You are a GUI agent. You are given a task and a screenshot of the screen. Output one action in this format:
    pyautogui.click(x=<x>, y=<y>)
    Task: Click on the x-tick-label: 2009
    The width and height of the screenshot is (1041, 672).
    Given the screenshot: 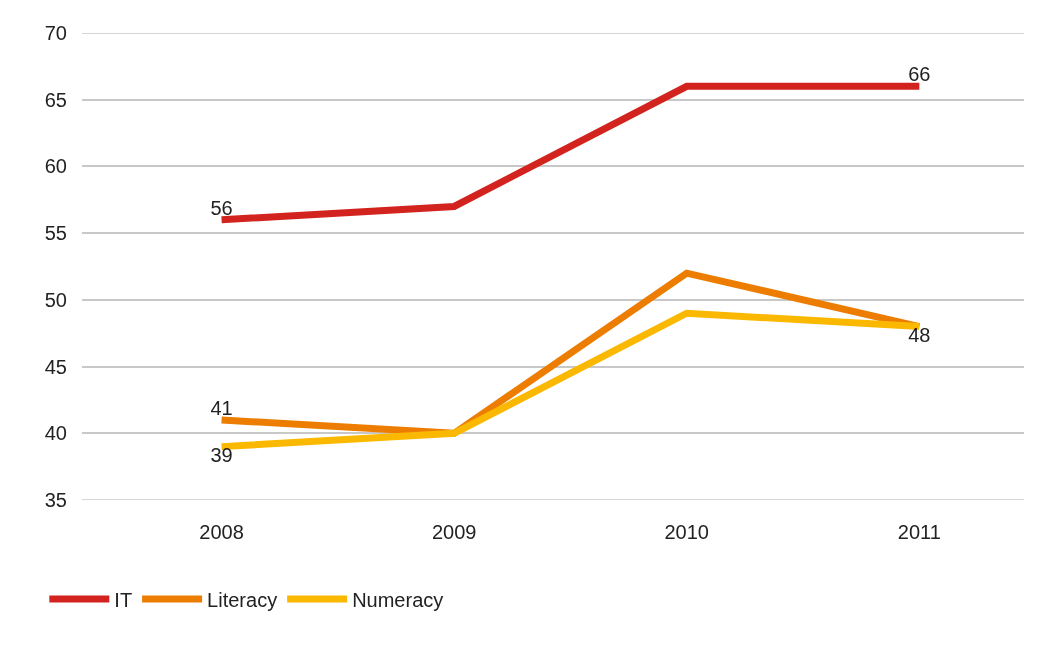 What is the action you would take?
    pyautogui.click(x=454, y=532)
    